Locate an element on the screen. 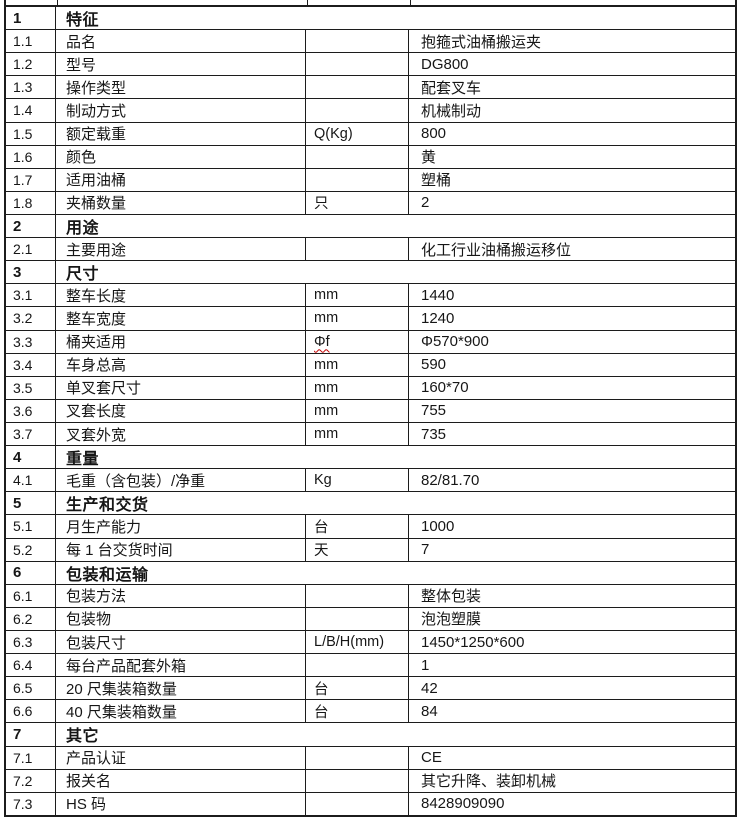  table-row: 7.2 报关名 其它升降、装卸机械 is located at coordinates (370, 780).